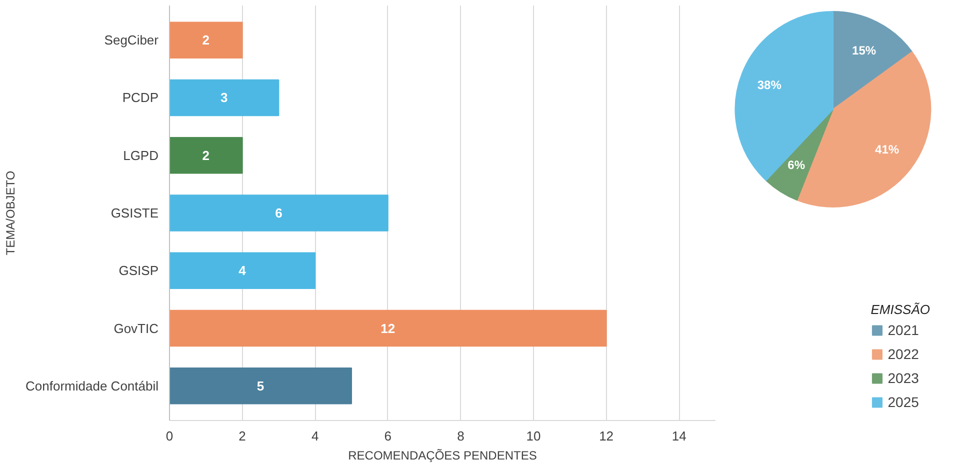 Image resolution: width=953 pixels, height=470 pixels. I want to click on y-axis-title: TEMA/OBJETO, so click(11, 213).